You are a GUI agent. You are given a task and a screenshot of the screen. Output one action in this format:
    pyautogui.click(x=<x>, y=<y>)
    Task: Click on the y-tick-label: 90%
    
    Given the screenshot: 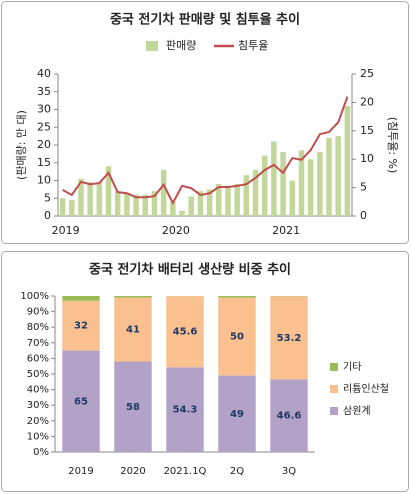 What is the action you would take?
    pyautogui.click(x=38, y=312)
    